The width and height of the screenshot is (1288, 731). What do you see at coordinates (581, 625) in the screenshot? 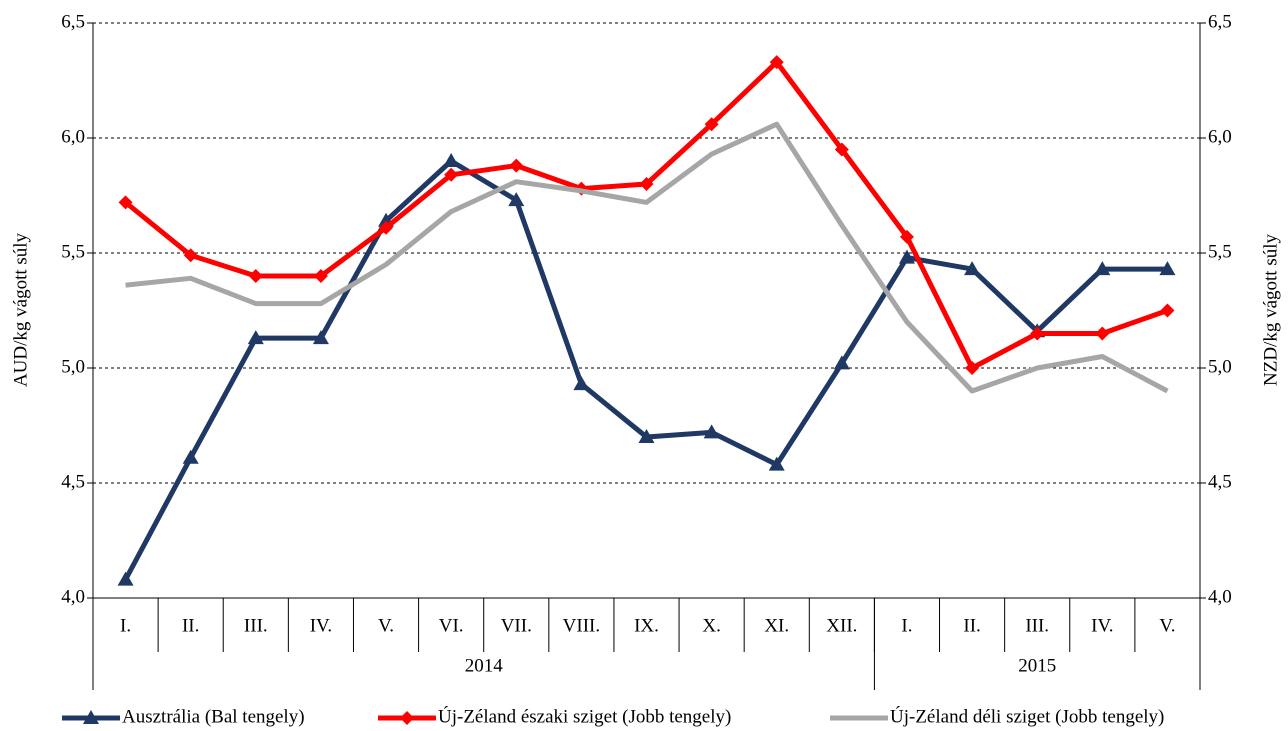
I see `x-tick-label: VIII.` at bounding box center [581, 625].